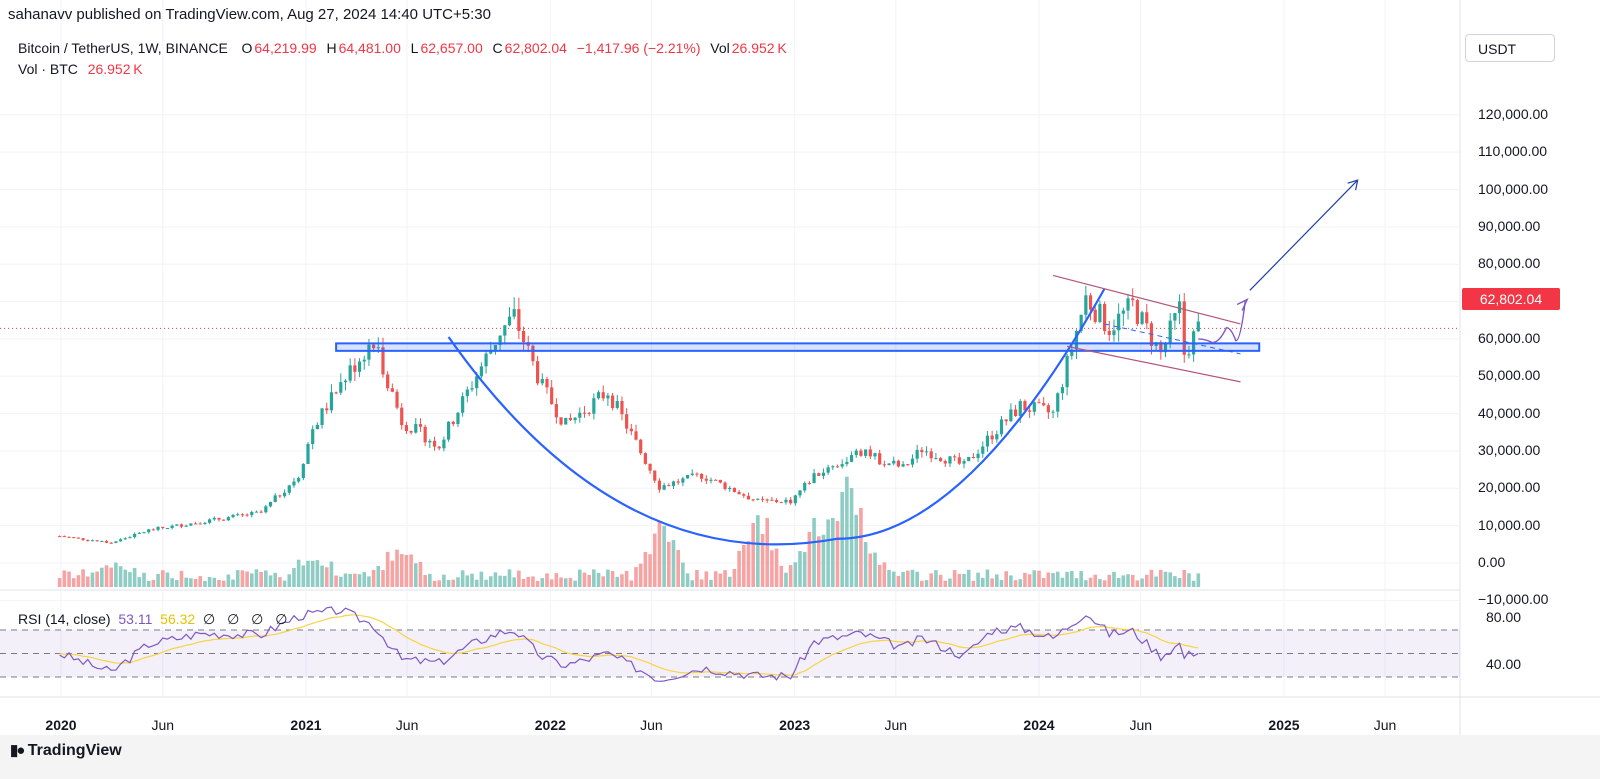  What do you see at coordinates (451, 48) in the screenshot?
I see `low-value: 62,657.00` at bounding box center [451, 48].